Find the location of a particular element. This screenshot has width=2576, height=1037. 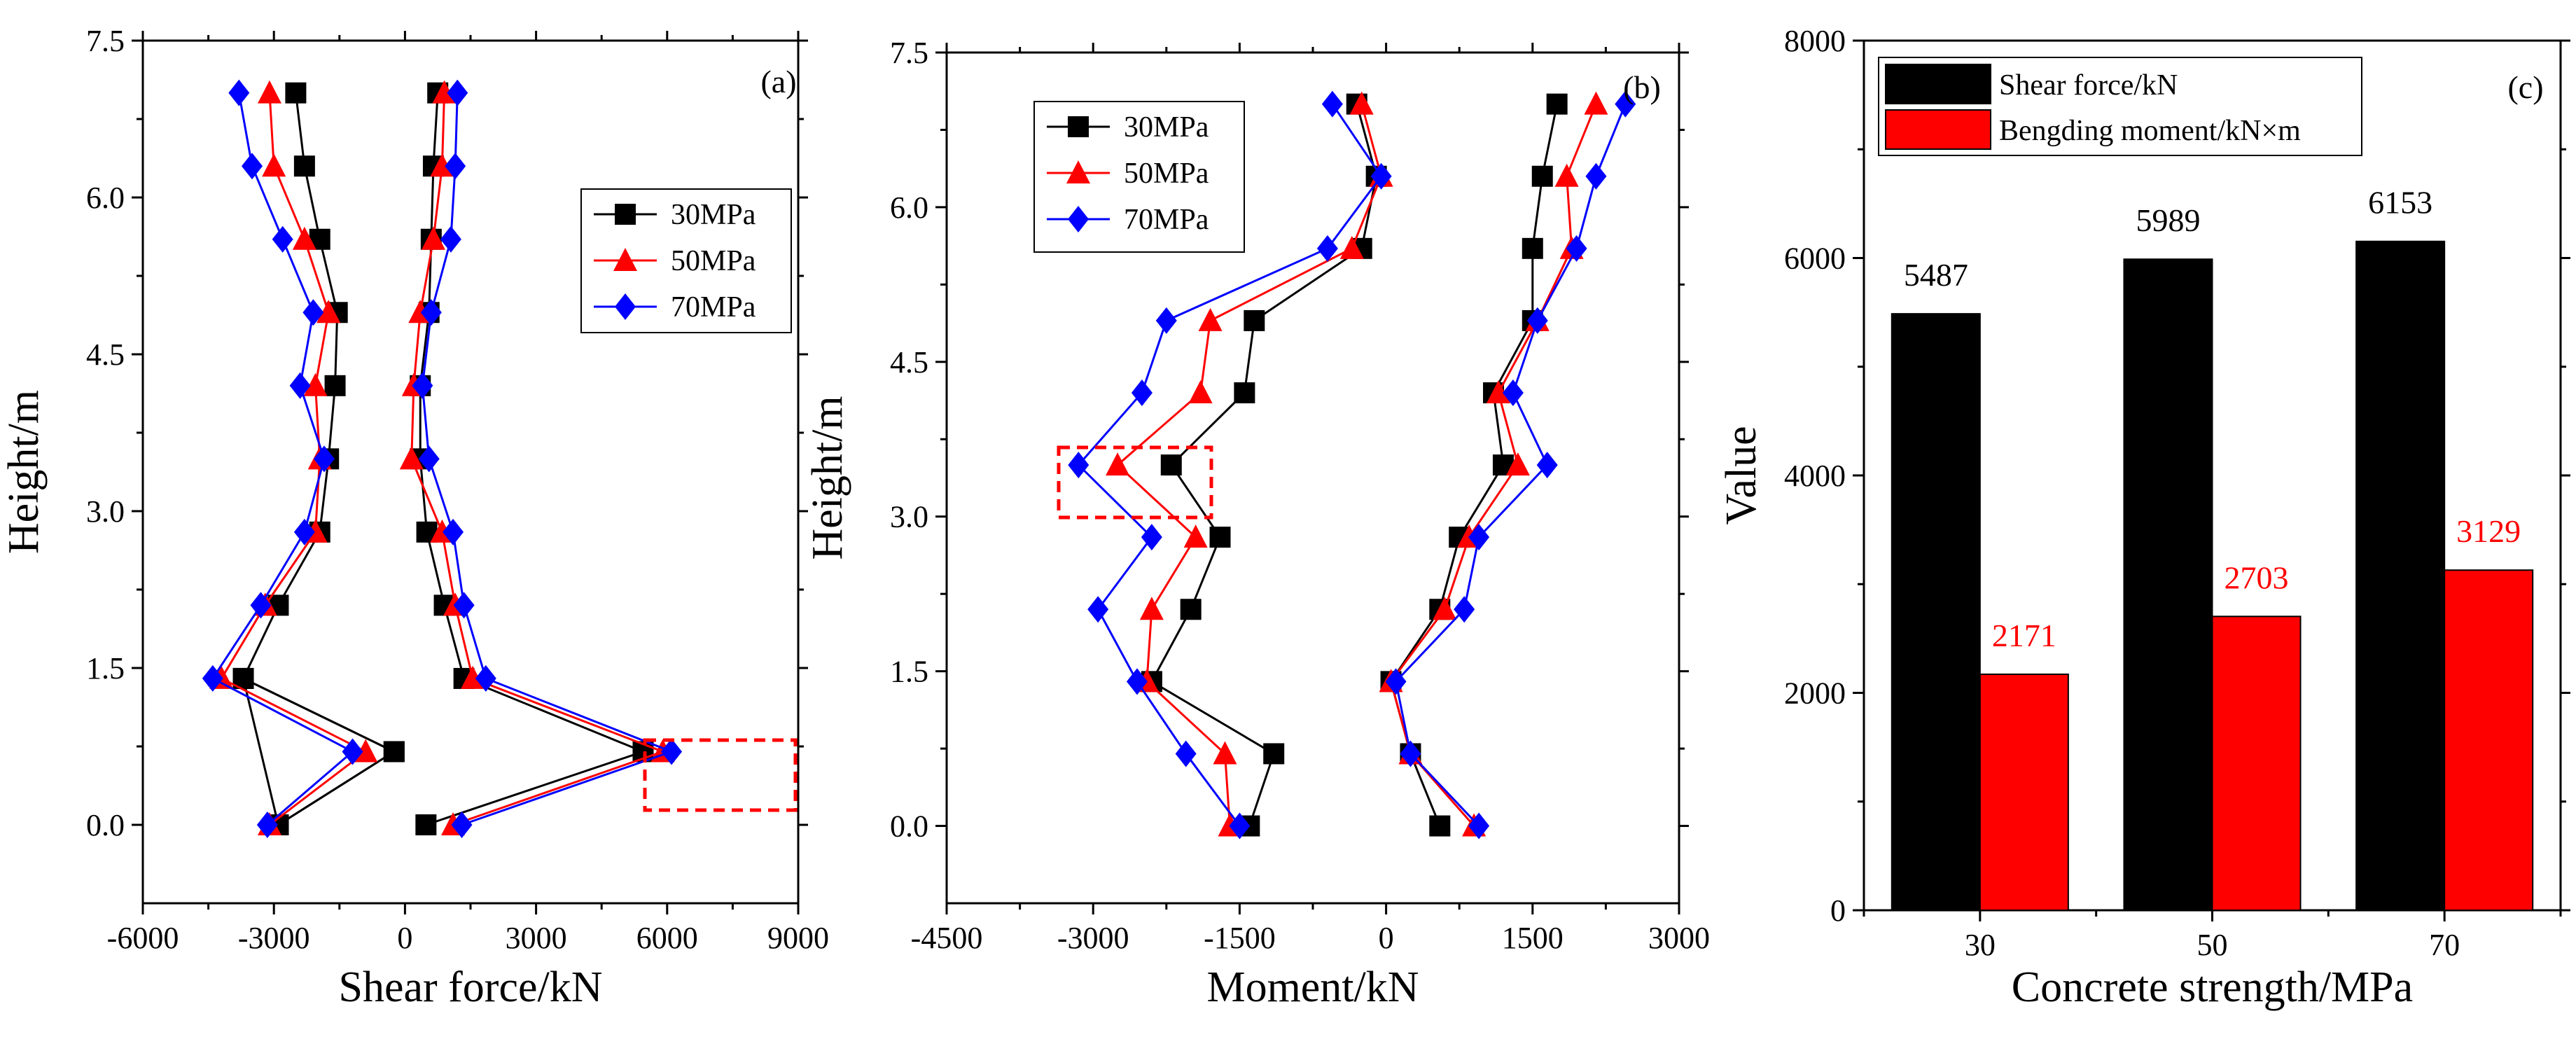

legend-label: 70MPa is located at coordinates (1166, 220).